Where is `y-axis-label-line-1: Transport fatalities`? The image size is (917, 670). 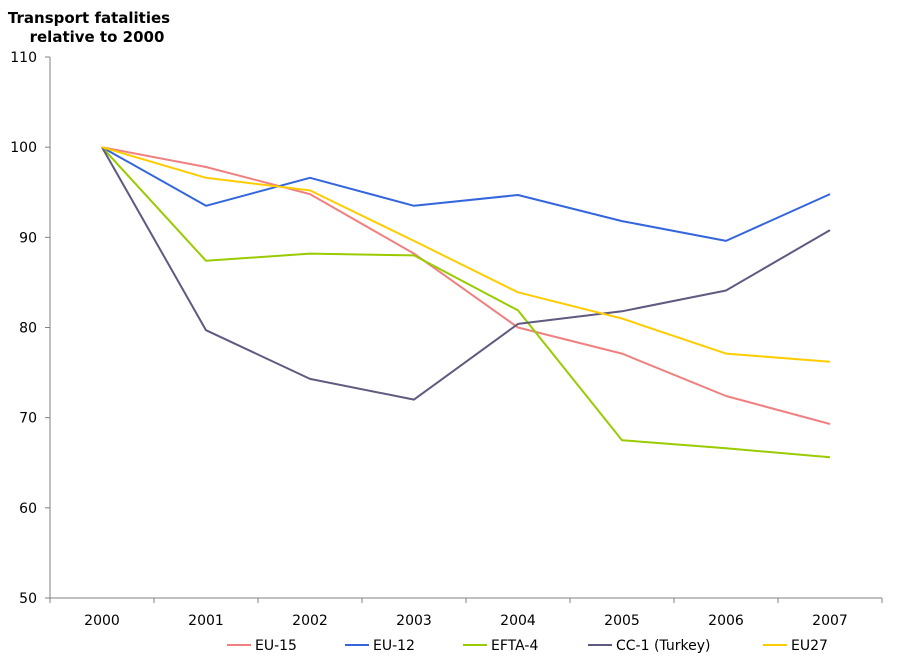
y-axis-label-line-1: Transport fatalities is located at coordinates (89, 18).